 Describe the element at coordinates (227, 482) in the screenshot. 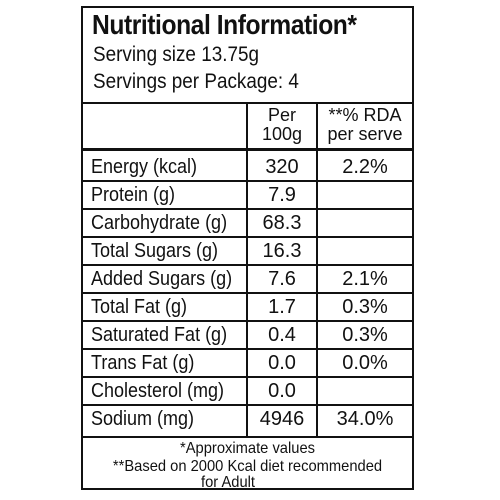

I see `footnote-rda-basis-continued: for Adult` at that location.